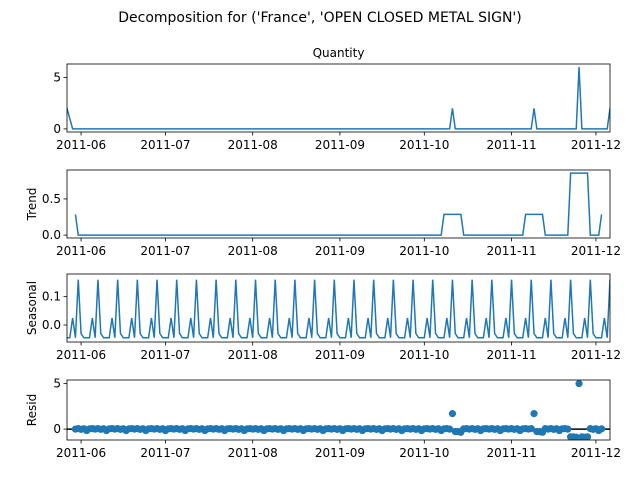 This screenshot has width=640, height=480. Describe the element at coordinates (51, 297) in the screenshot. I see `y-tick-label: 0.1` at that location.